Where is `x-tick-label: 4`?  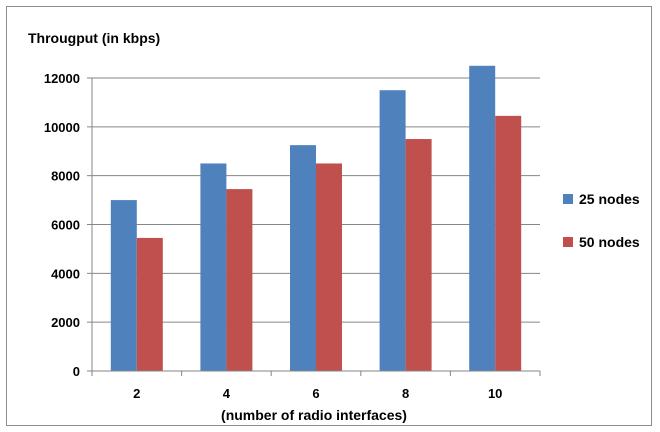
x-tick-label: 4 is located at coordinates (227, 393).